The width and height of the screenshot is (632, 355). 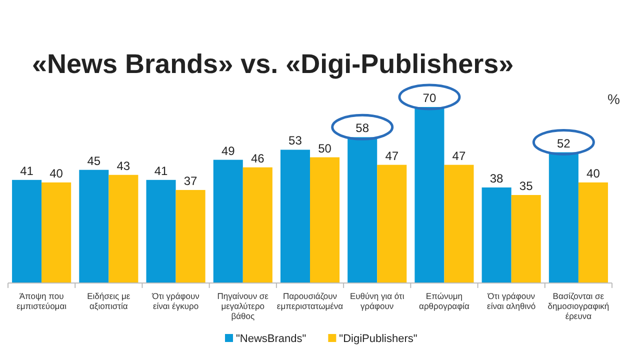 I want to click on x-tick-label: Βασίζονται σε δημοσιογραφική έρευνα, so click(x=579, y=306).